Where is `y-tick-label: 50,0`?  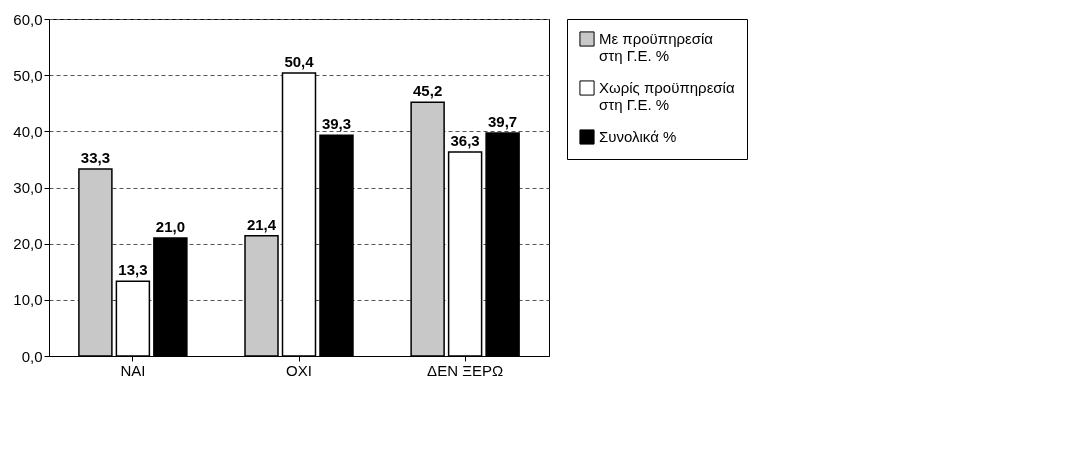 y-tick-label: 50,0 is located at coordinates (28, 75).